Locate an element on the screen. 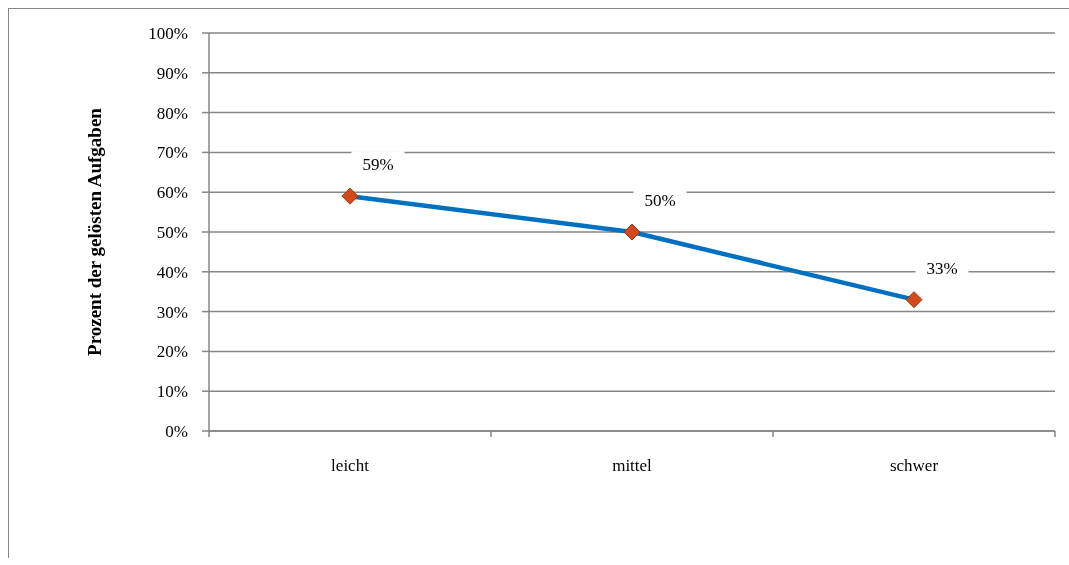 This screenshot has height=565, width=1069. y-tick-label: 30% is located at coordinates (172, 312).